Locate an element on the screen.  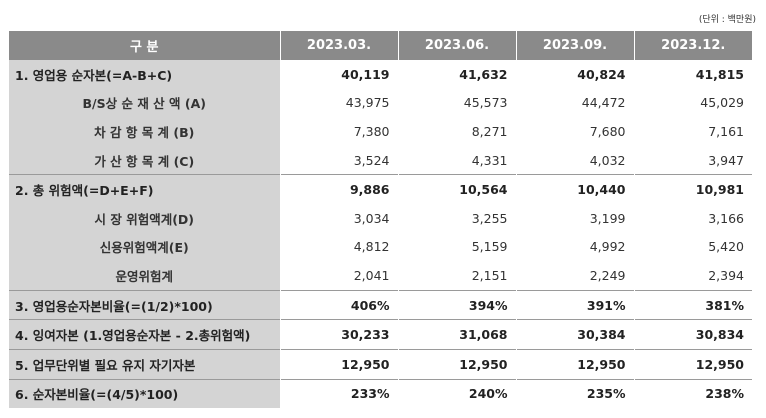
row-value: 391% is located at coordinates (575, 304).